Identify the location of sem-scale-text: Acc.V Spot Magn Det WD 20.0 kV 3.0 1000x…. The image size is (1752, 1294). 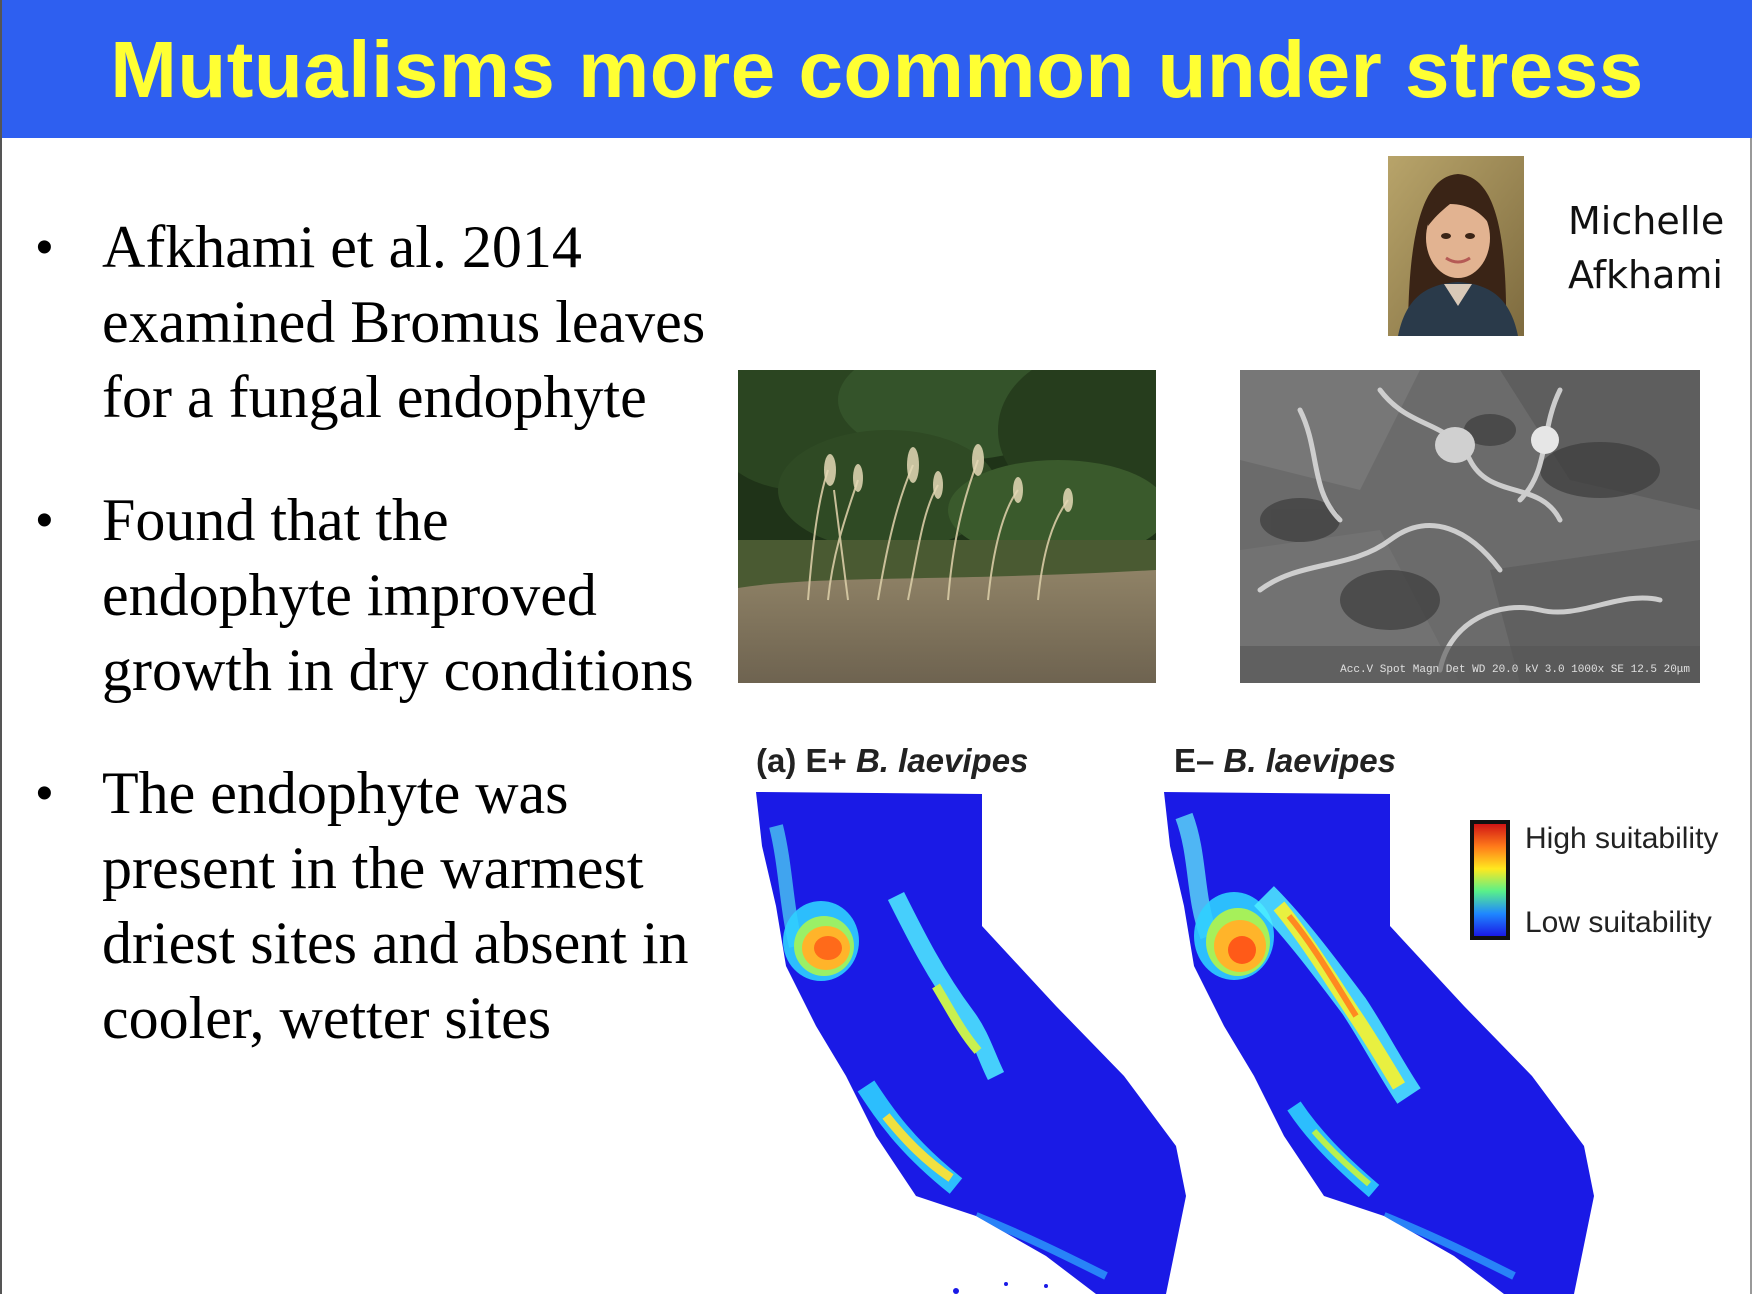
(1515, 670).